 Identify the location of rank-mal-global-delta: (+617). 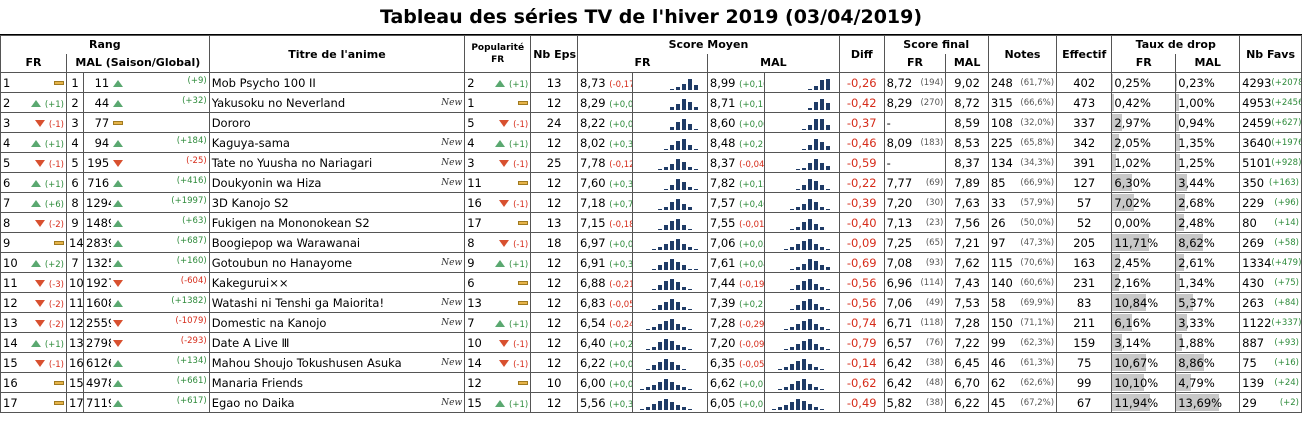
(160, 402).